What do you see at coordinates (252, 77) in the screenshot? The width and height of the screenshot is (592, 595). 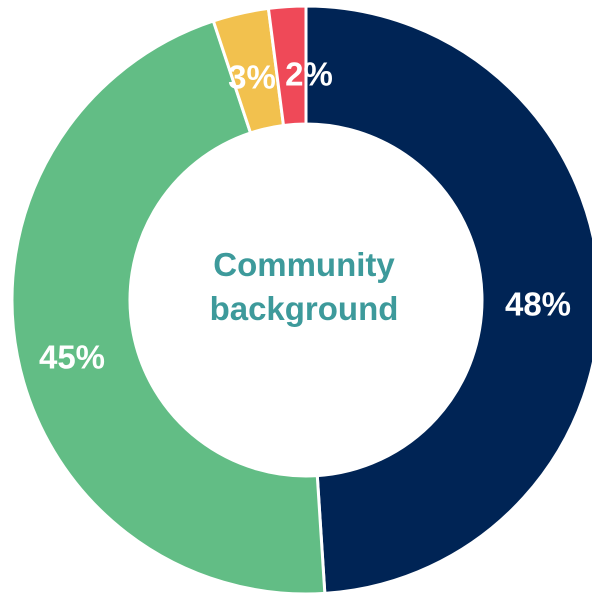 I see `slice-label-2: 3%` at bounding box center [252, 77].